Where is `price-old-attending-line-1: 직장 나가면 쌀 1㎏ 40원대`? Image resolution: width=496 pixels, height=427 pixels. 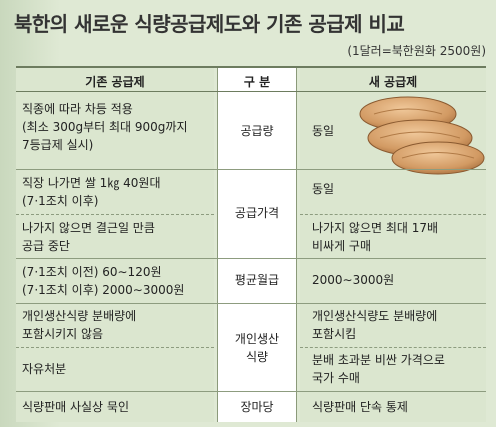
price-old-attending-line-1: 직장 나가면 쌀 1㎏ 40원대 is located at coordinates (91, 183).